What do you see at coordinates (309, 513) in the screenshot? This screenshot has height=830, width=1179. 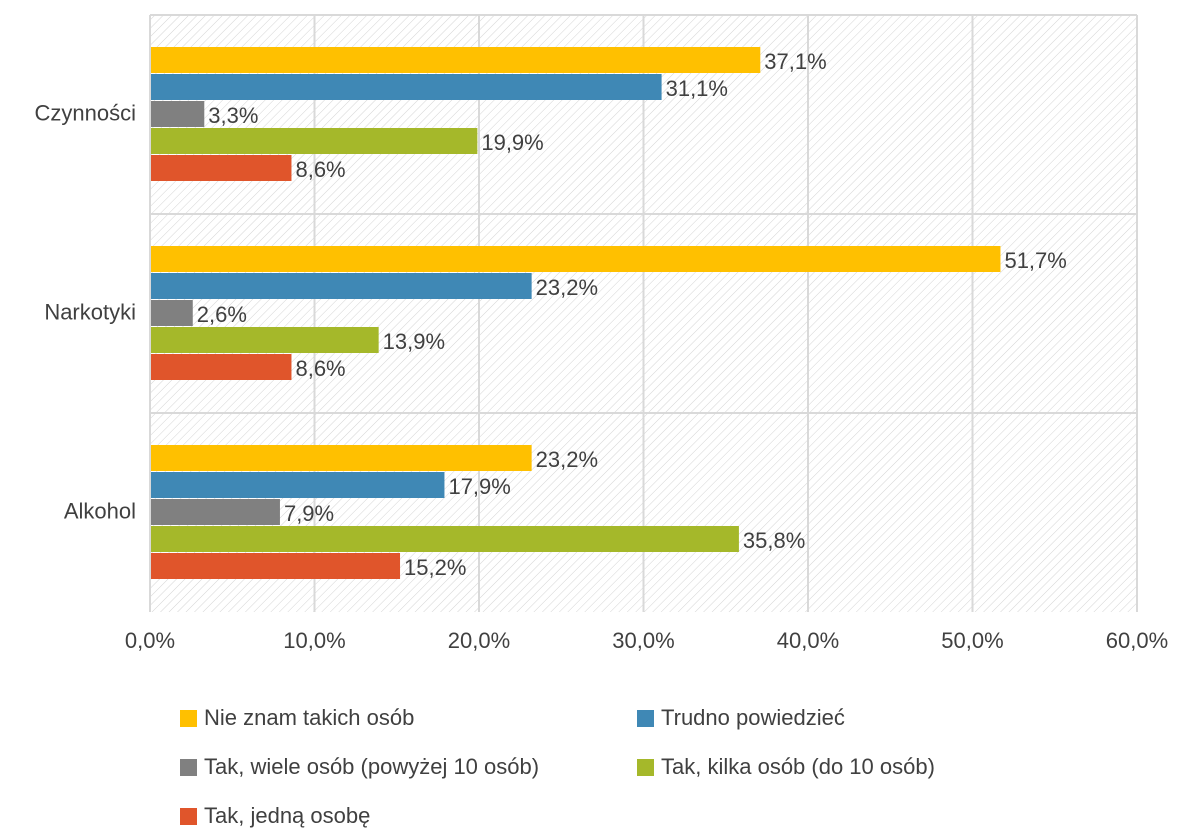 I see `data-label: 7,9%` at bounding box center [309, 513].